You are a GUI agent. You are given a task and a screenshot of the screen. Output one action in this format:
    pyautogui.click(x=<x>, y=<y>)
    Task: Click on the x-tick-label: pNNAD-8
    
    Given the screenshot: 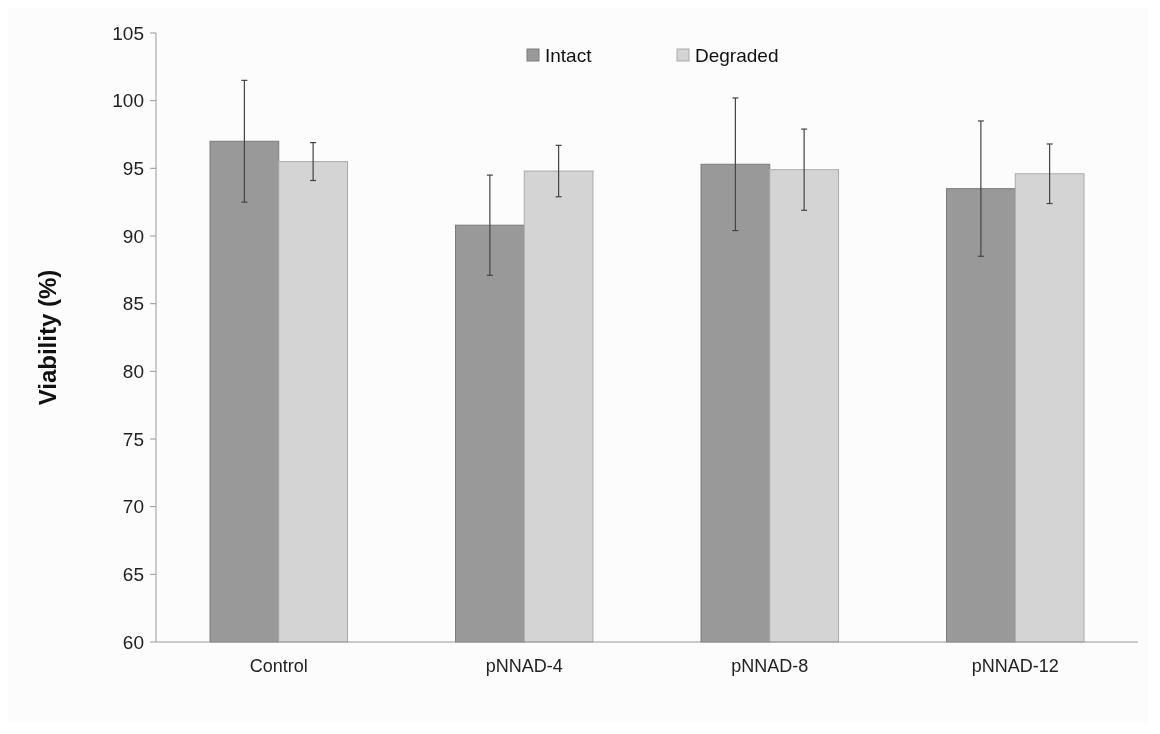 What is the action you would take?
    pyautogui.click(x=770, y=666)
    